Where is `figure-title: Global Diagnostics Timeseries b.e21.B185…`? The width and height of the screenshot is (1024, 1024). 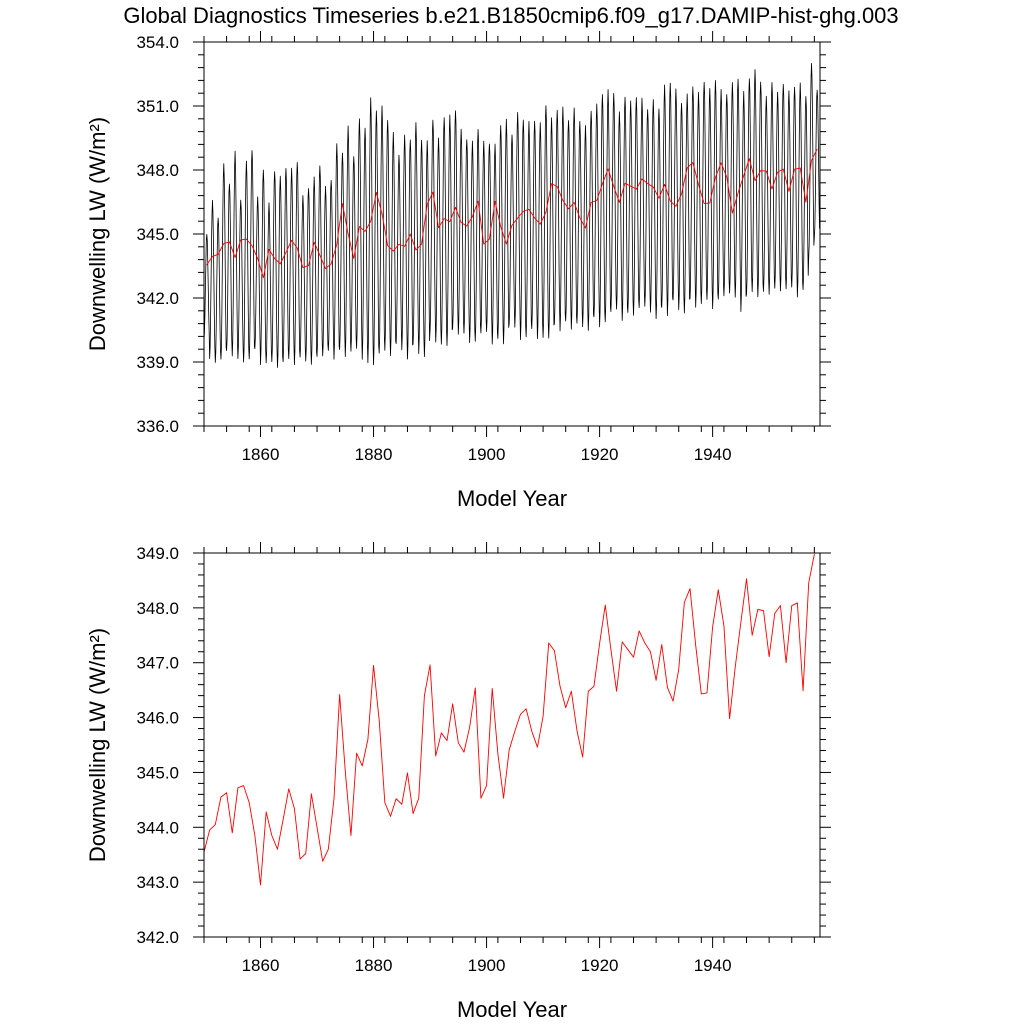
figure-title: Global Diagnostics Timeseries b.e21.B185… is located at coordinates (510, 15).